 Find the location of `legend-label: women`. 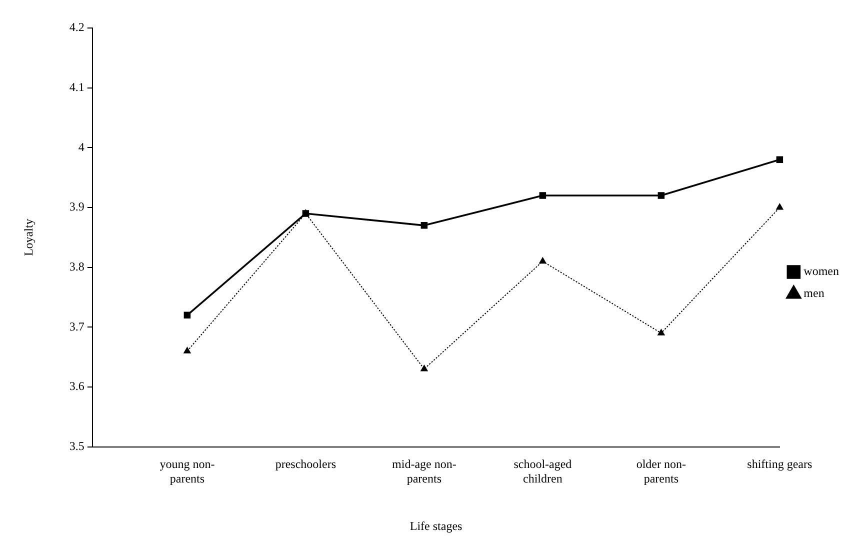

legend-label: women is located at coordinates (821, 271).